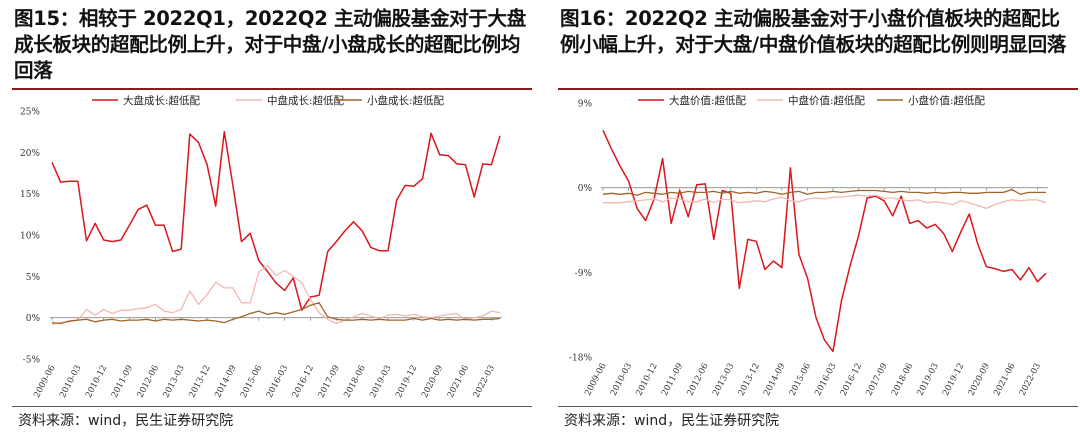  Describe the element at coordinates (672, 380) in the screenshot. I see `x-tick-label: 2011-09` at that location.